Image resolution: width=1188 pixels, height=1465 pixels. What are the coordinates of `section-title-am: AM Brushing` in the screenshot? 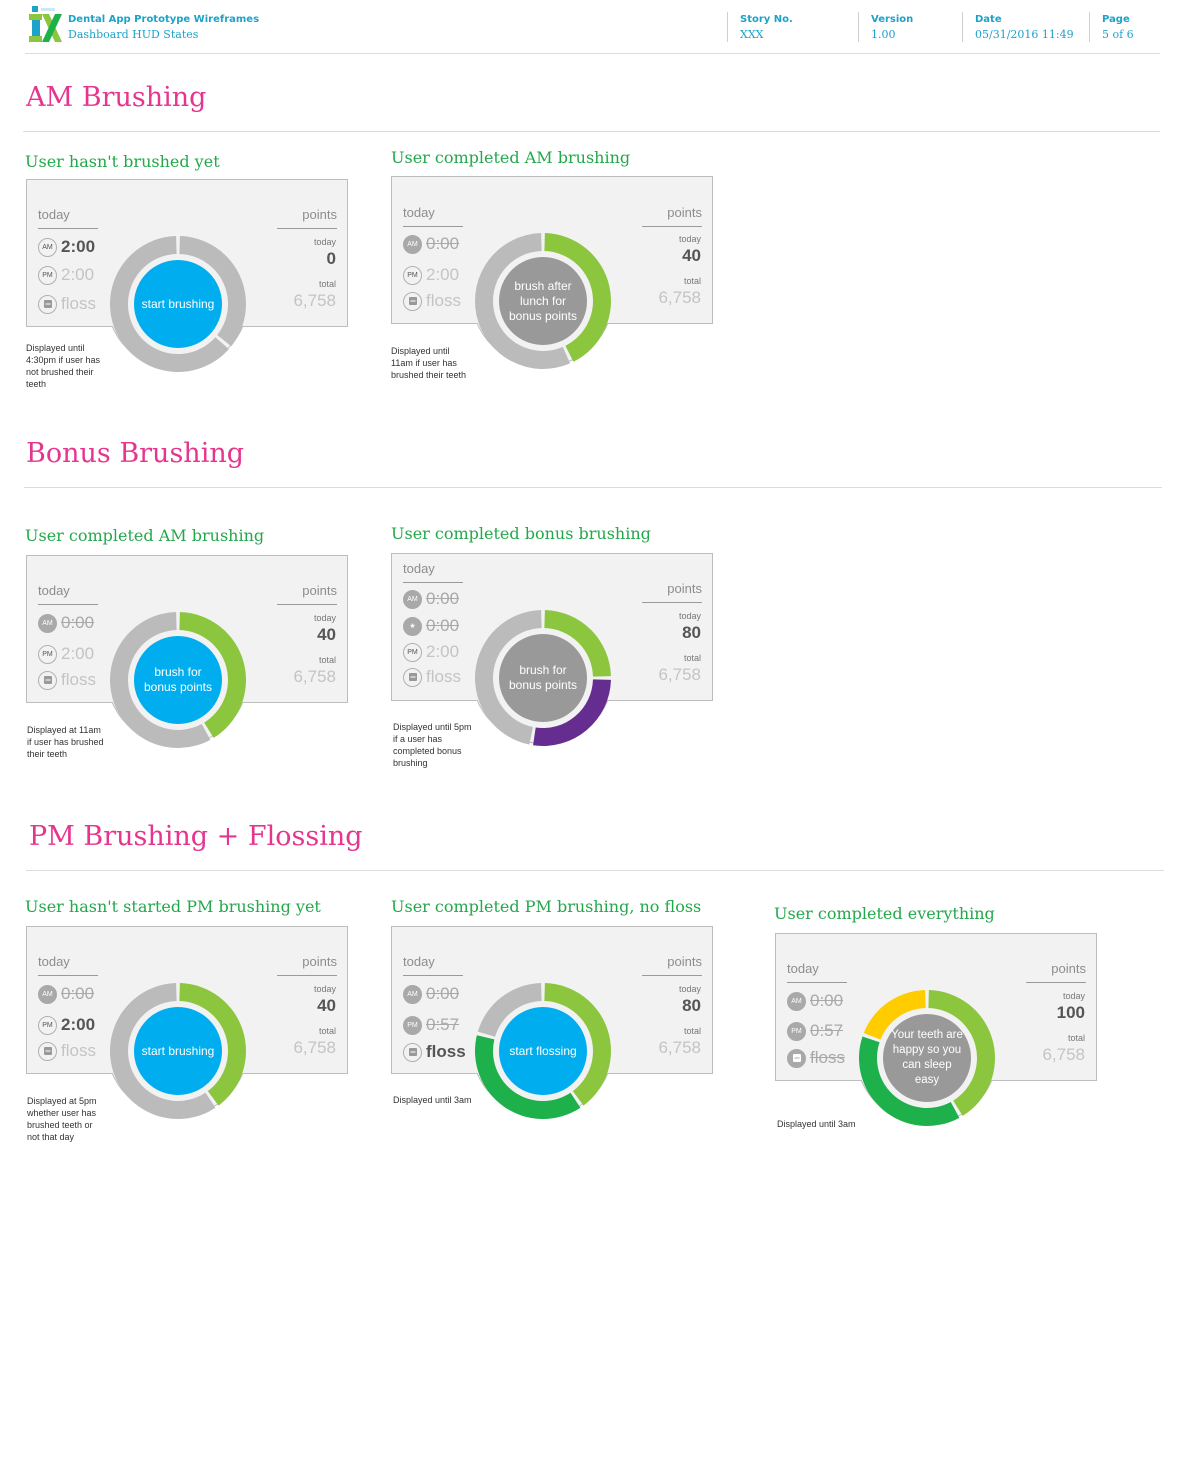 It's located at (116, 97).